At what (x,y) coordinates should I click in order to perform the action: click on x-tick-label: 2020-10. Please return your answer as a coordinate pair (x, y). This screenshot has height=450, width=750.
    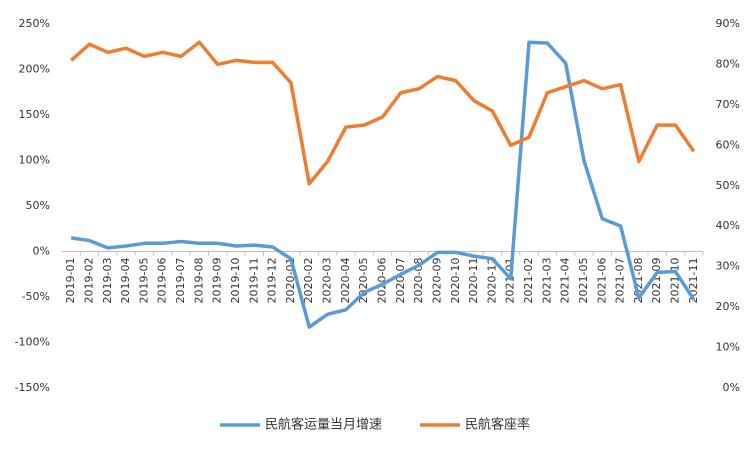
    Looking at the image, I should click on (455, 281).